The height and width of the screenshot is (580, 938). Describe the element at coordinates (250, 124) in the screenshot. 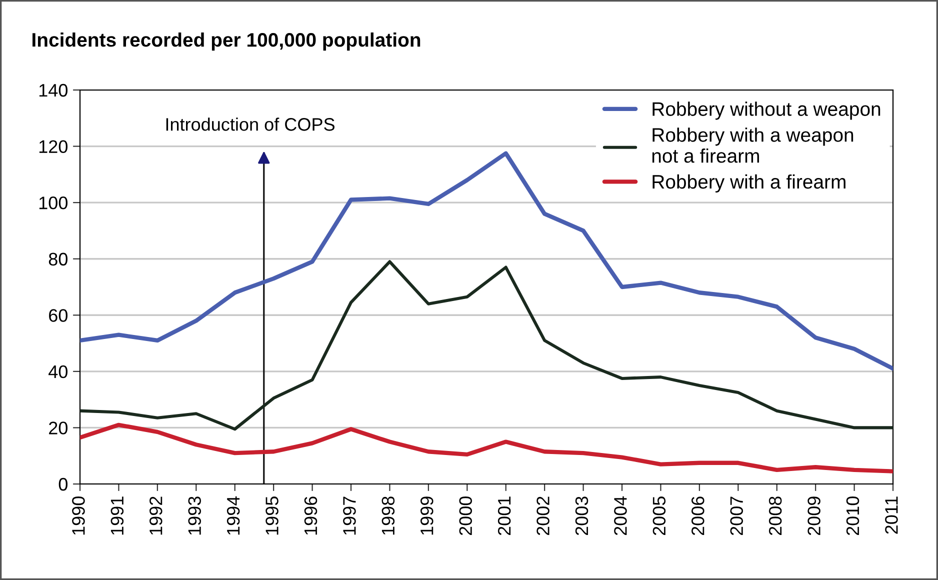

I see `ref-line-label: Introduction of COPS` at that location.